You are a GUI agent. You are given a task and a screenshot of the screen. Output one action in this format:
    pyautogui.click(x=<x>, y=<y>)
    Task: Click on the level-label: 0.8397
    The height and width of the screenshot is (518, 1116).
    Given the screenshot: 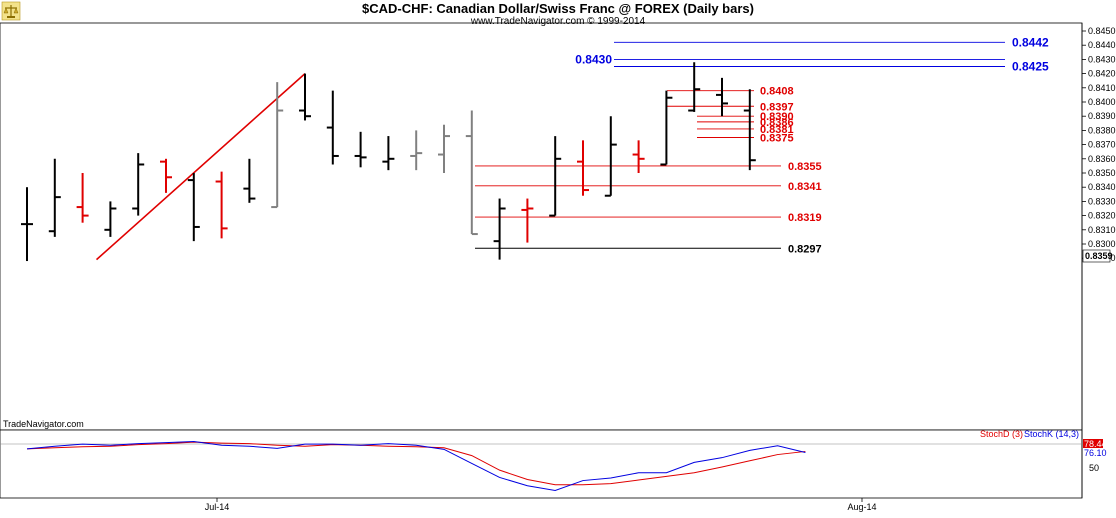 What is the action you would take?
    pyautogui.click(x=777, y=107)
    